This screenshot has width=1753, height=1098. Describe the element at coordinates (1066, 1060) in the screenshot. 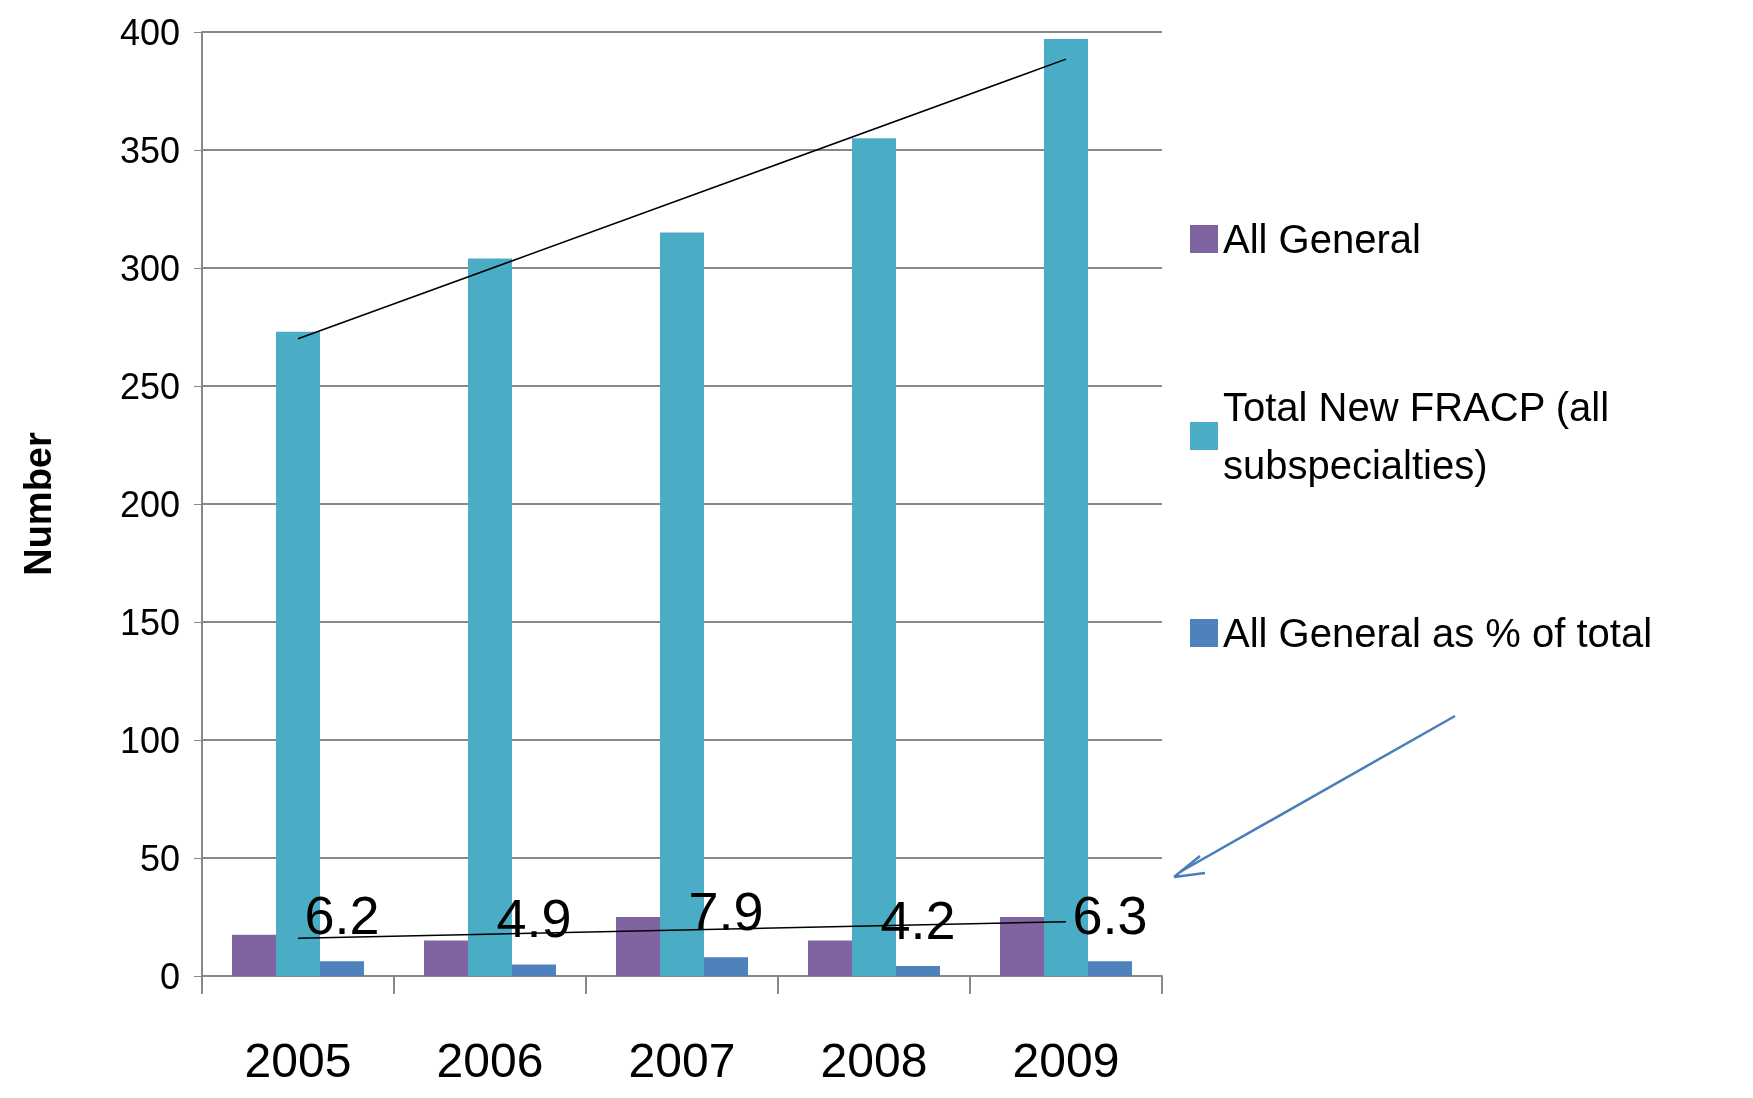

I see `x-tick-label: 2009` at that location.